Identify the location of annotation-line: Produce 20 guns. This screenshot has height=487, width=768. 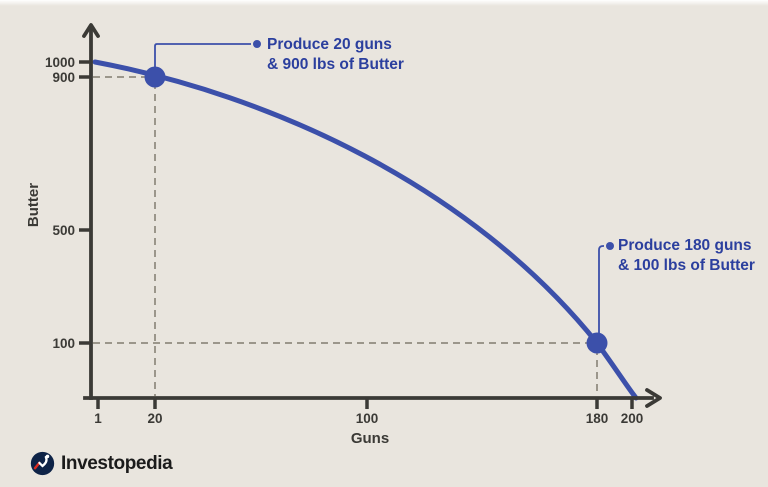
(329, 44).